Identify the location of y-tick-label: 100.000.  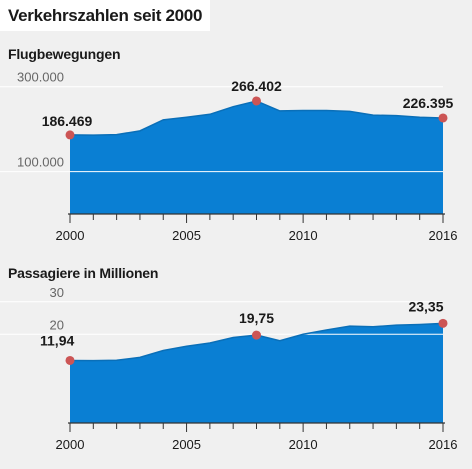
(40, 162).